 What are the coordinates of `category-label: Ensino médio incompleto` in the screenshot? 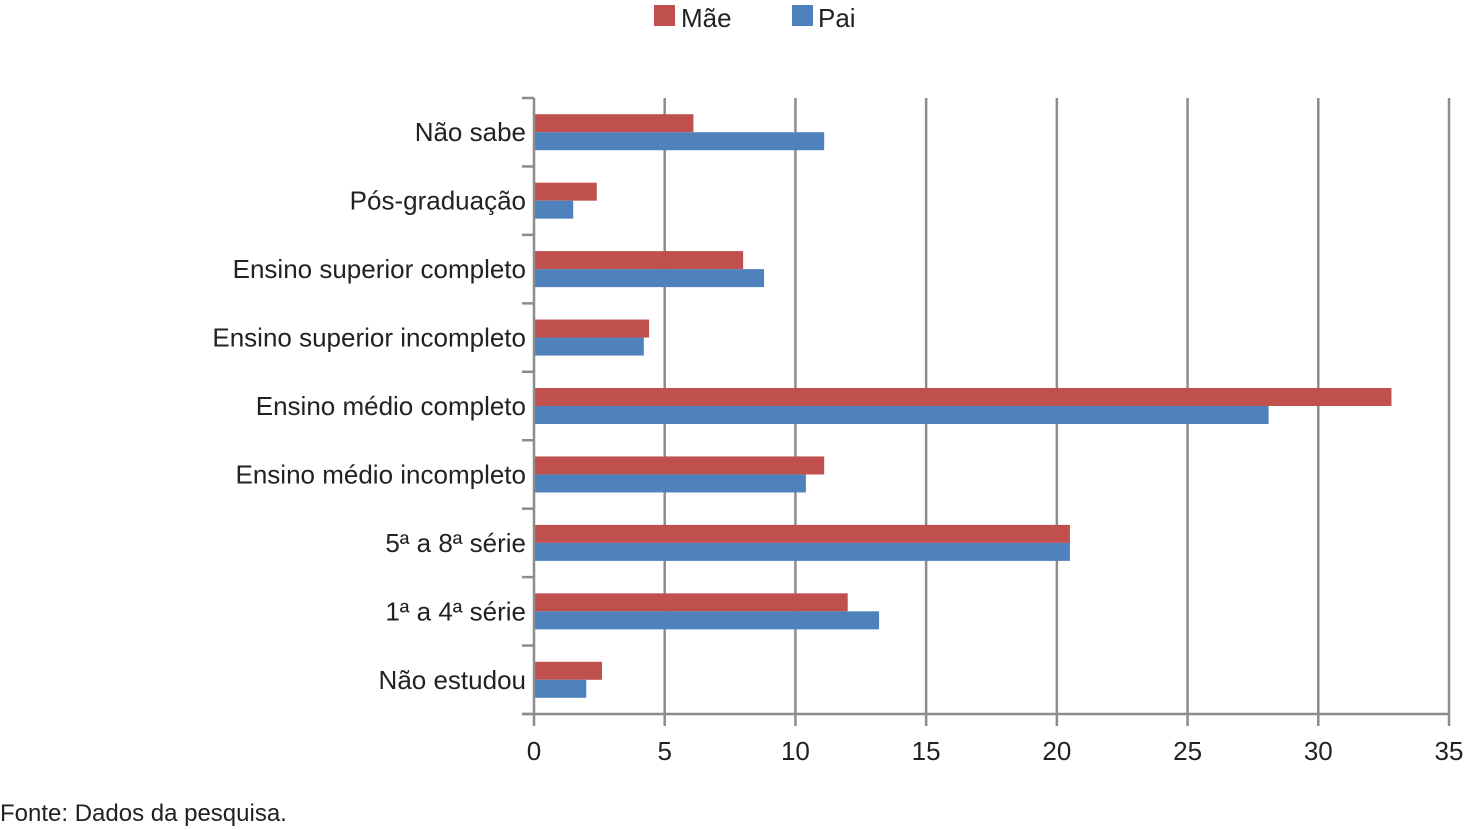 It's located at (381, 474).